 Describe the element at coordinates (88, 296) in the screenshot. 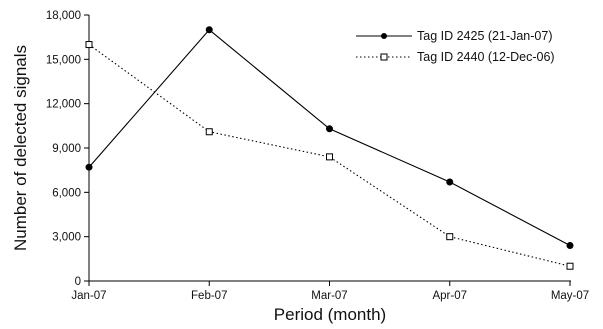

I see `x-tick-label: Jan-07` at that location.